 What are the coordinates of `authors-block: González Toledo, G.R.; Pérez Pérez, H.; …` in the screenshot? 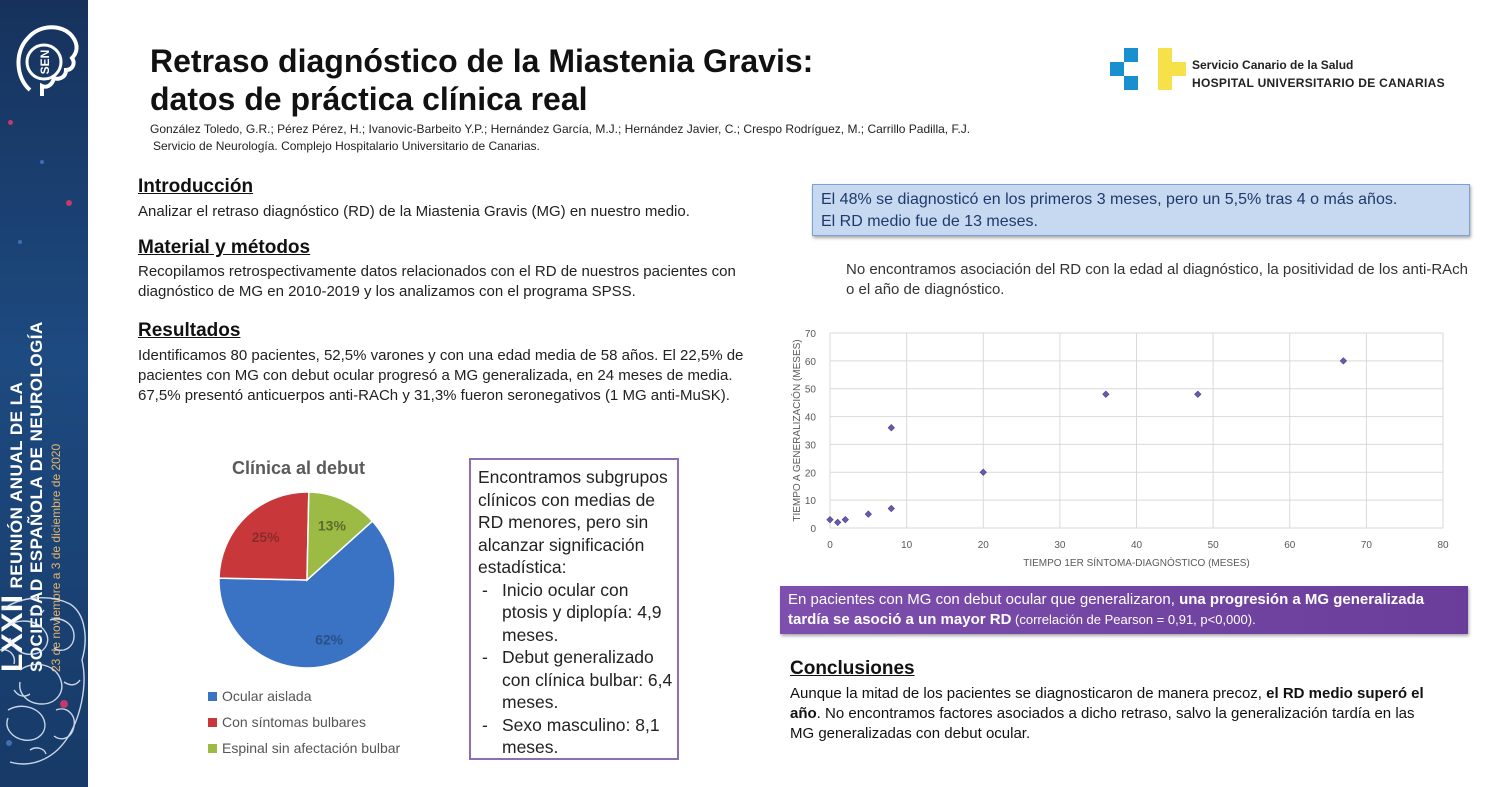 It's located at (560, 138).